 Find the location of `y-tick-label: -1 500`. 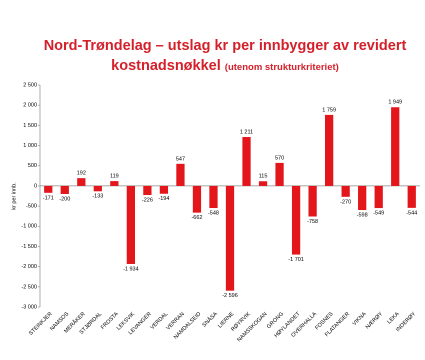

y-tick-label: -1 500 is located at coordinates (29, 247).